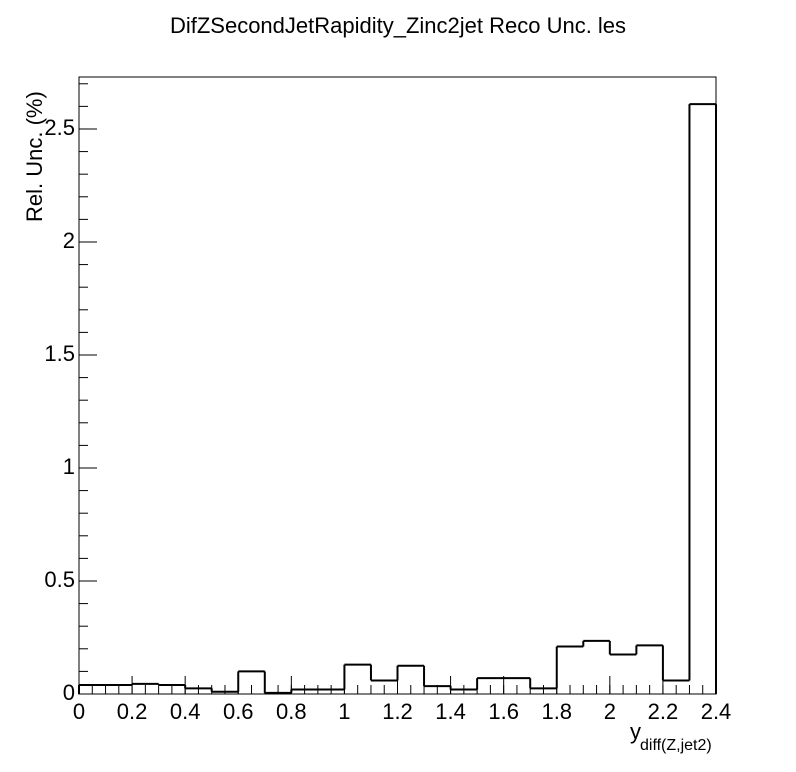 This screenshot has width=796, height=772. Describe the element at coordinates (59, 579) in the screenshot. I see `y-tick-label: 0.5` at that location.